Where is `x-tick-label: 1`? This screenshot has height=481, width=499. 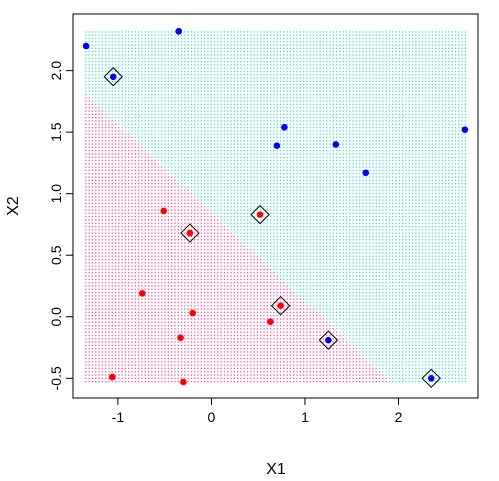
x-tick-label: 1 is located at coordinates (305, 417).